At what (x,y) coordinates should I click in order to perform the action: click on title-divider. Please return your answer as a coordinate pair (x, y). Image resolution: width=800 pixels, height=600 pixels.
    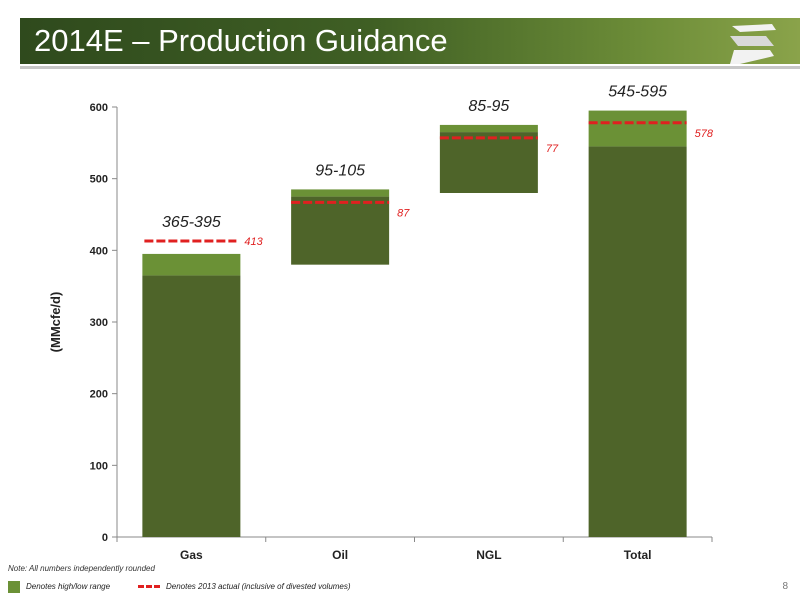
    Looking at the image, I should click on (410, 67).